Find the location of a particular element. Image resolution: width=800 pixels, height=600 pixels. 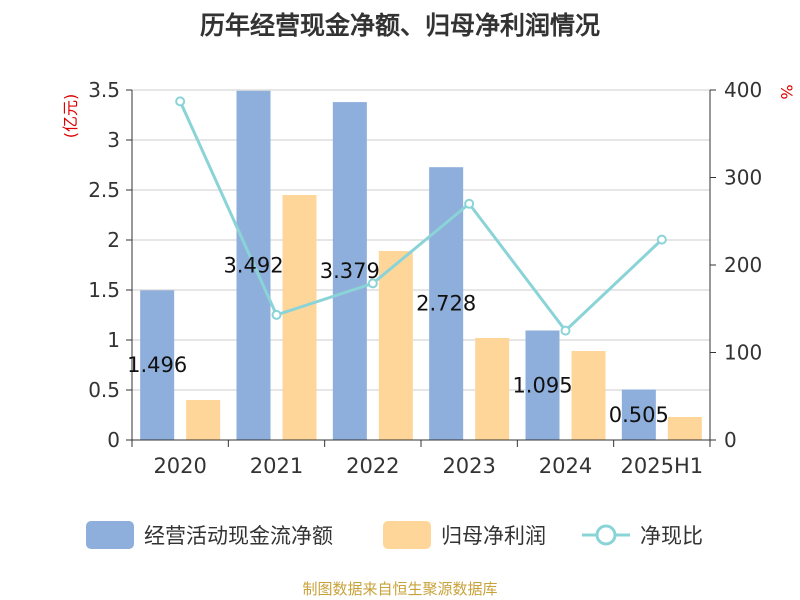

left-tick-label: 0.5 is located at coordinates (104, 390).